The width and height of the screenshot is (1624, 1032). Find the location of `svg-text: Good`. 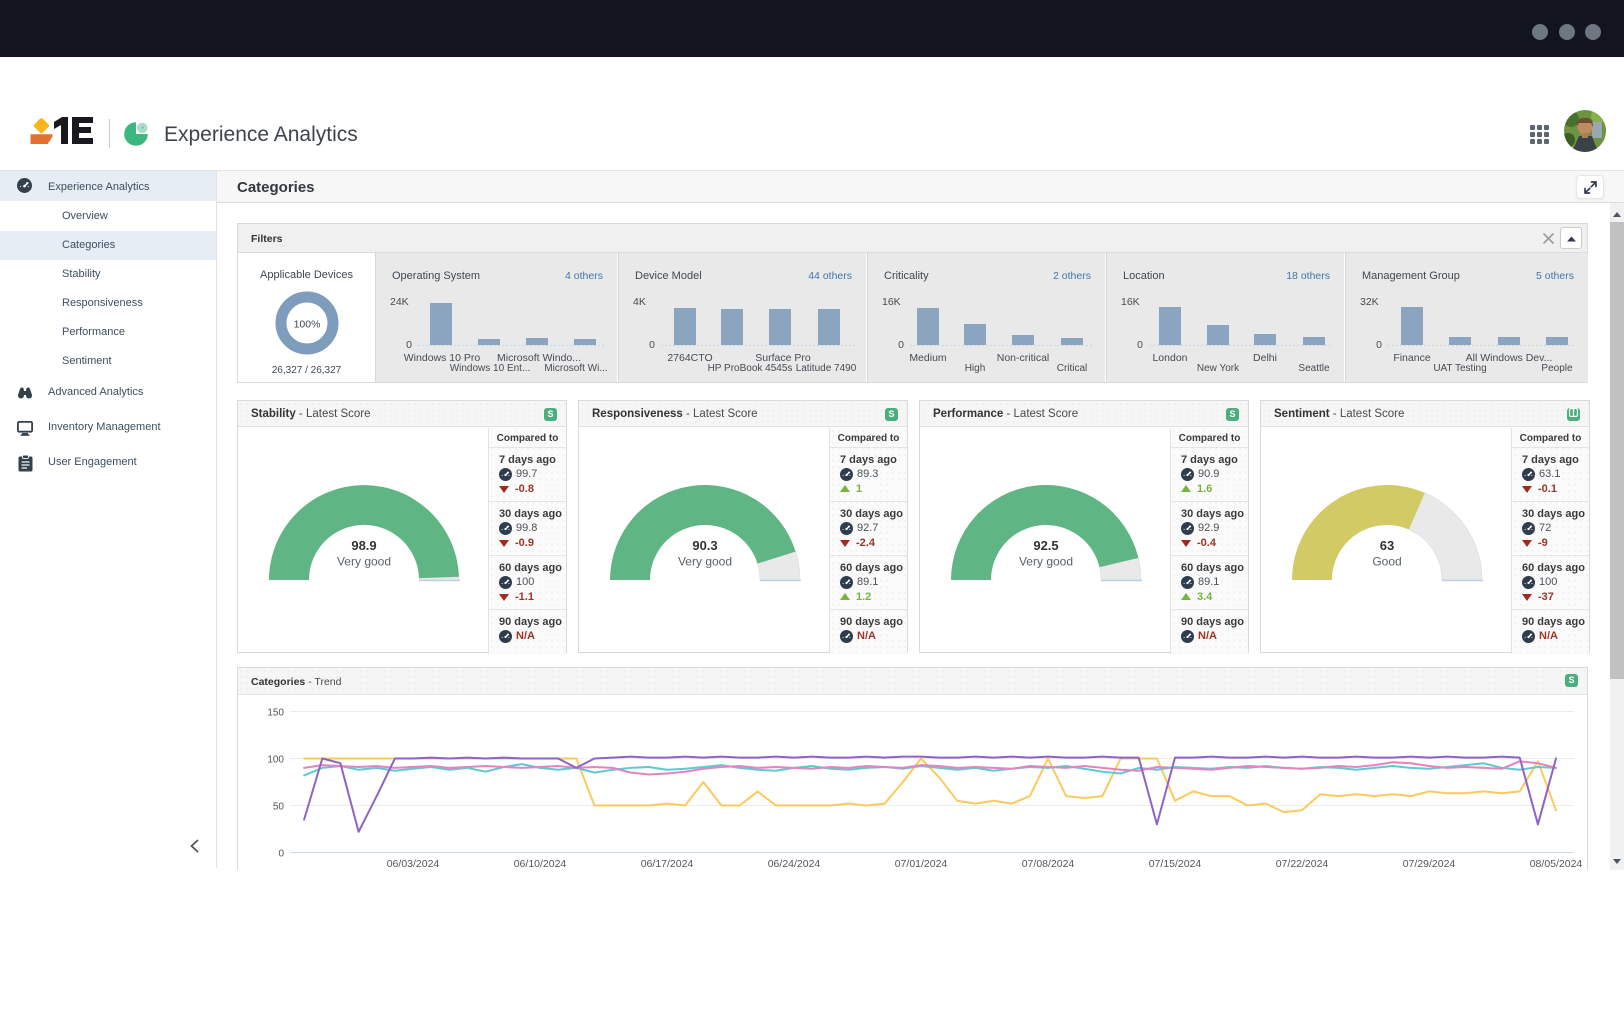

svg-text: Good is located at coordinates (1386, 562).